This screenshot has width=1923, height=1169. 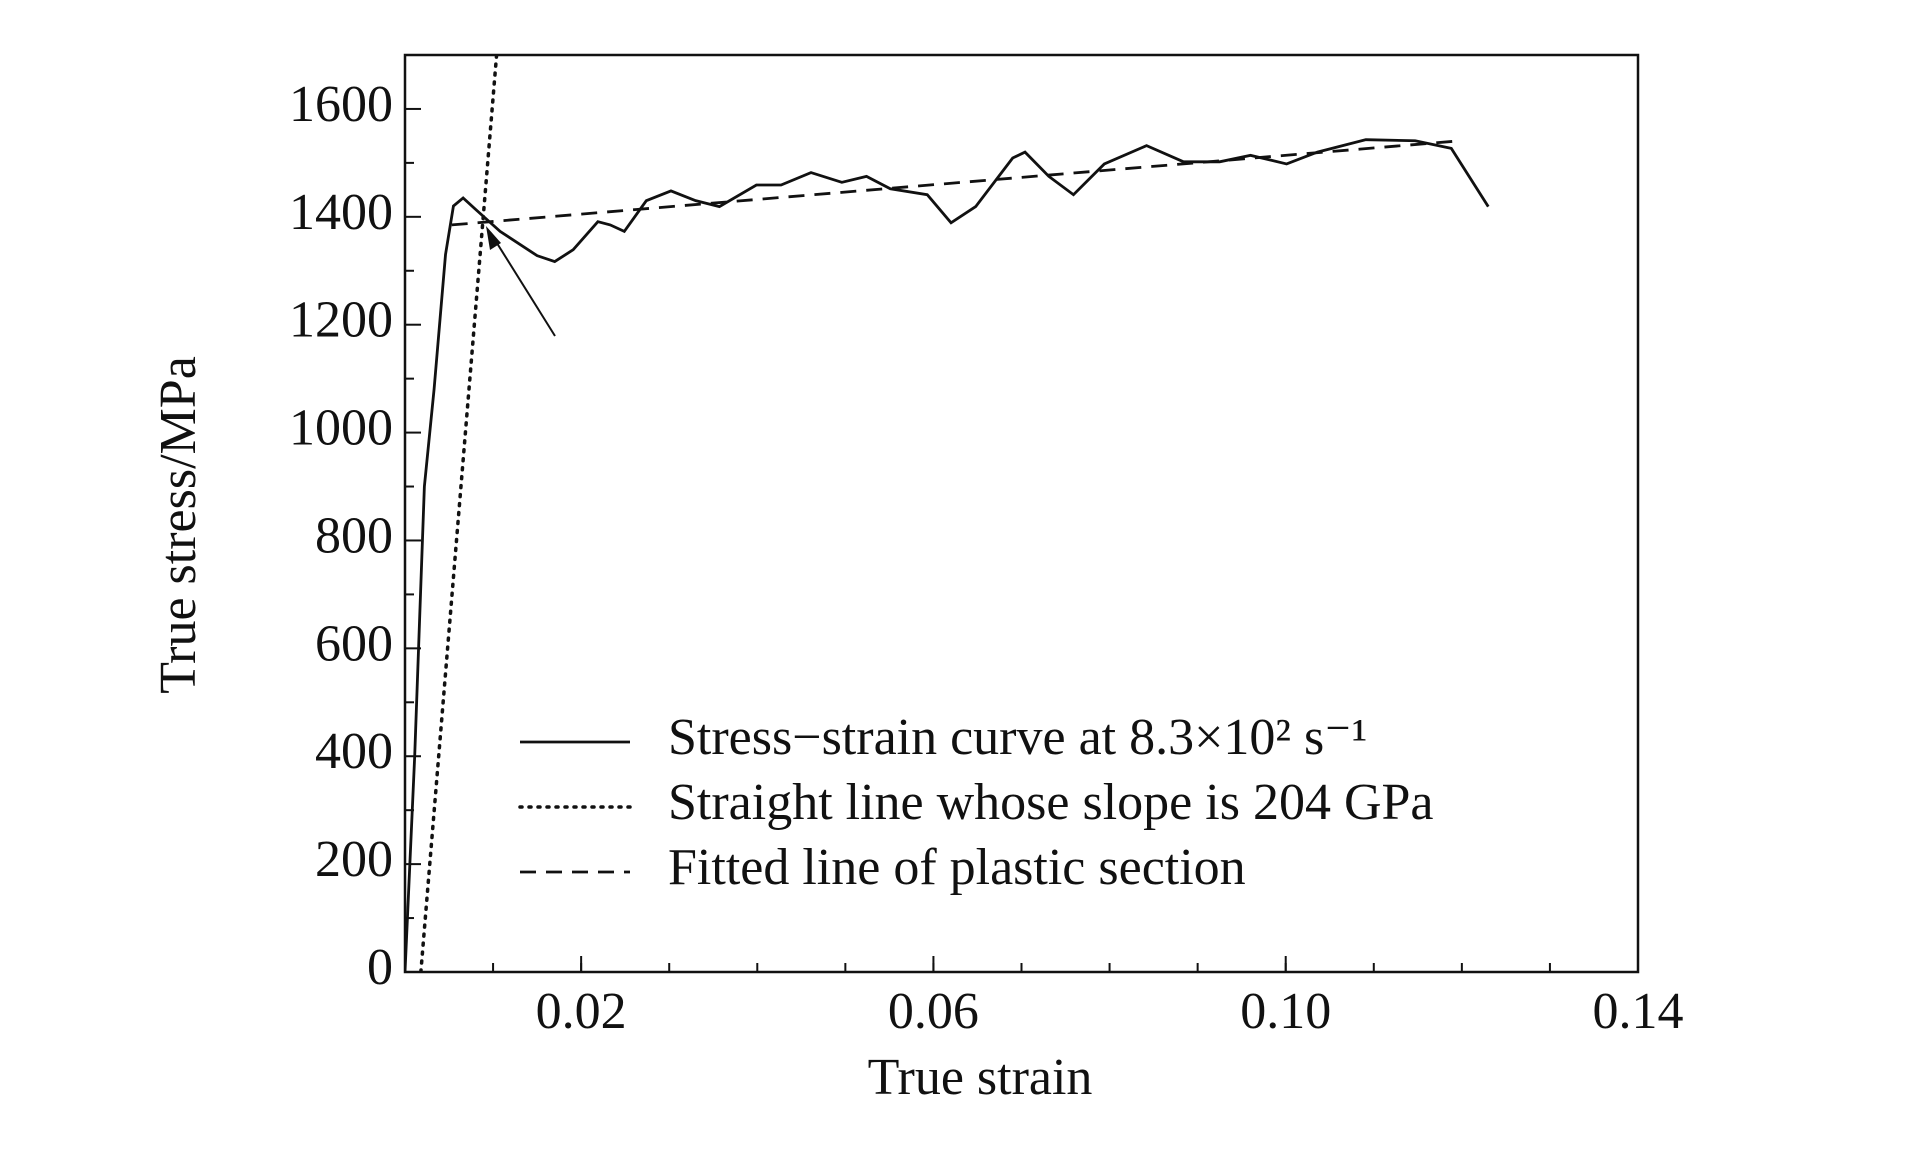 What do you see at coordinates (354, 859) in the screenshot?
I see `y-tick-label: 200` at bounding box center [354, 859].